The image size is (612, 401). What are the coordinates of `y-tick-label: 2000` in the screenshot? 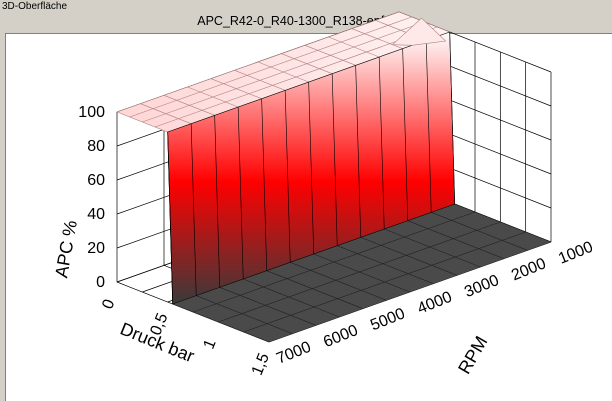 It's located at (528, 269).